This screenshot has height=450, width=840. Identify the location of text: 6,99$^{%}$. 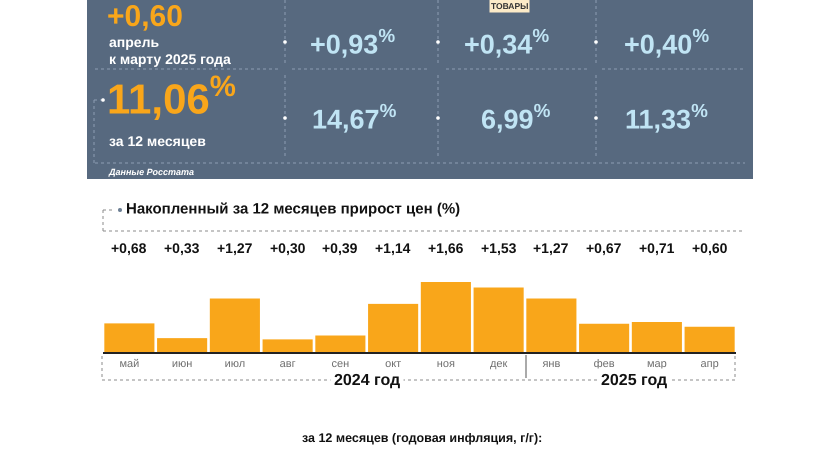
(516, 117).